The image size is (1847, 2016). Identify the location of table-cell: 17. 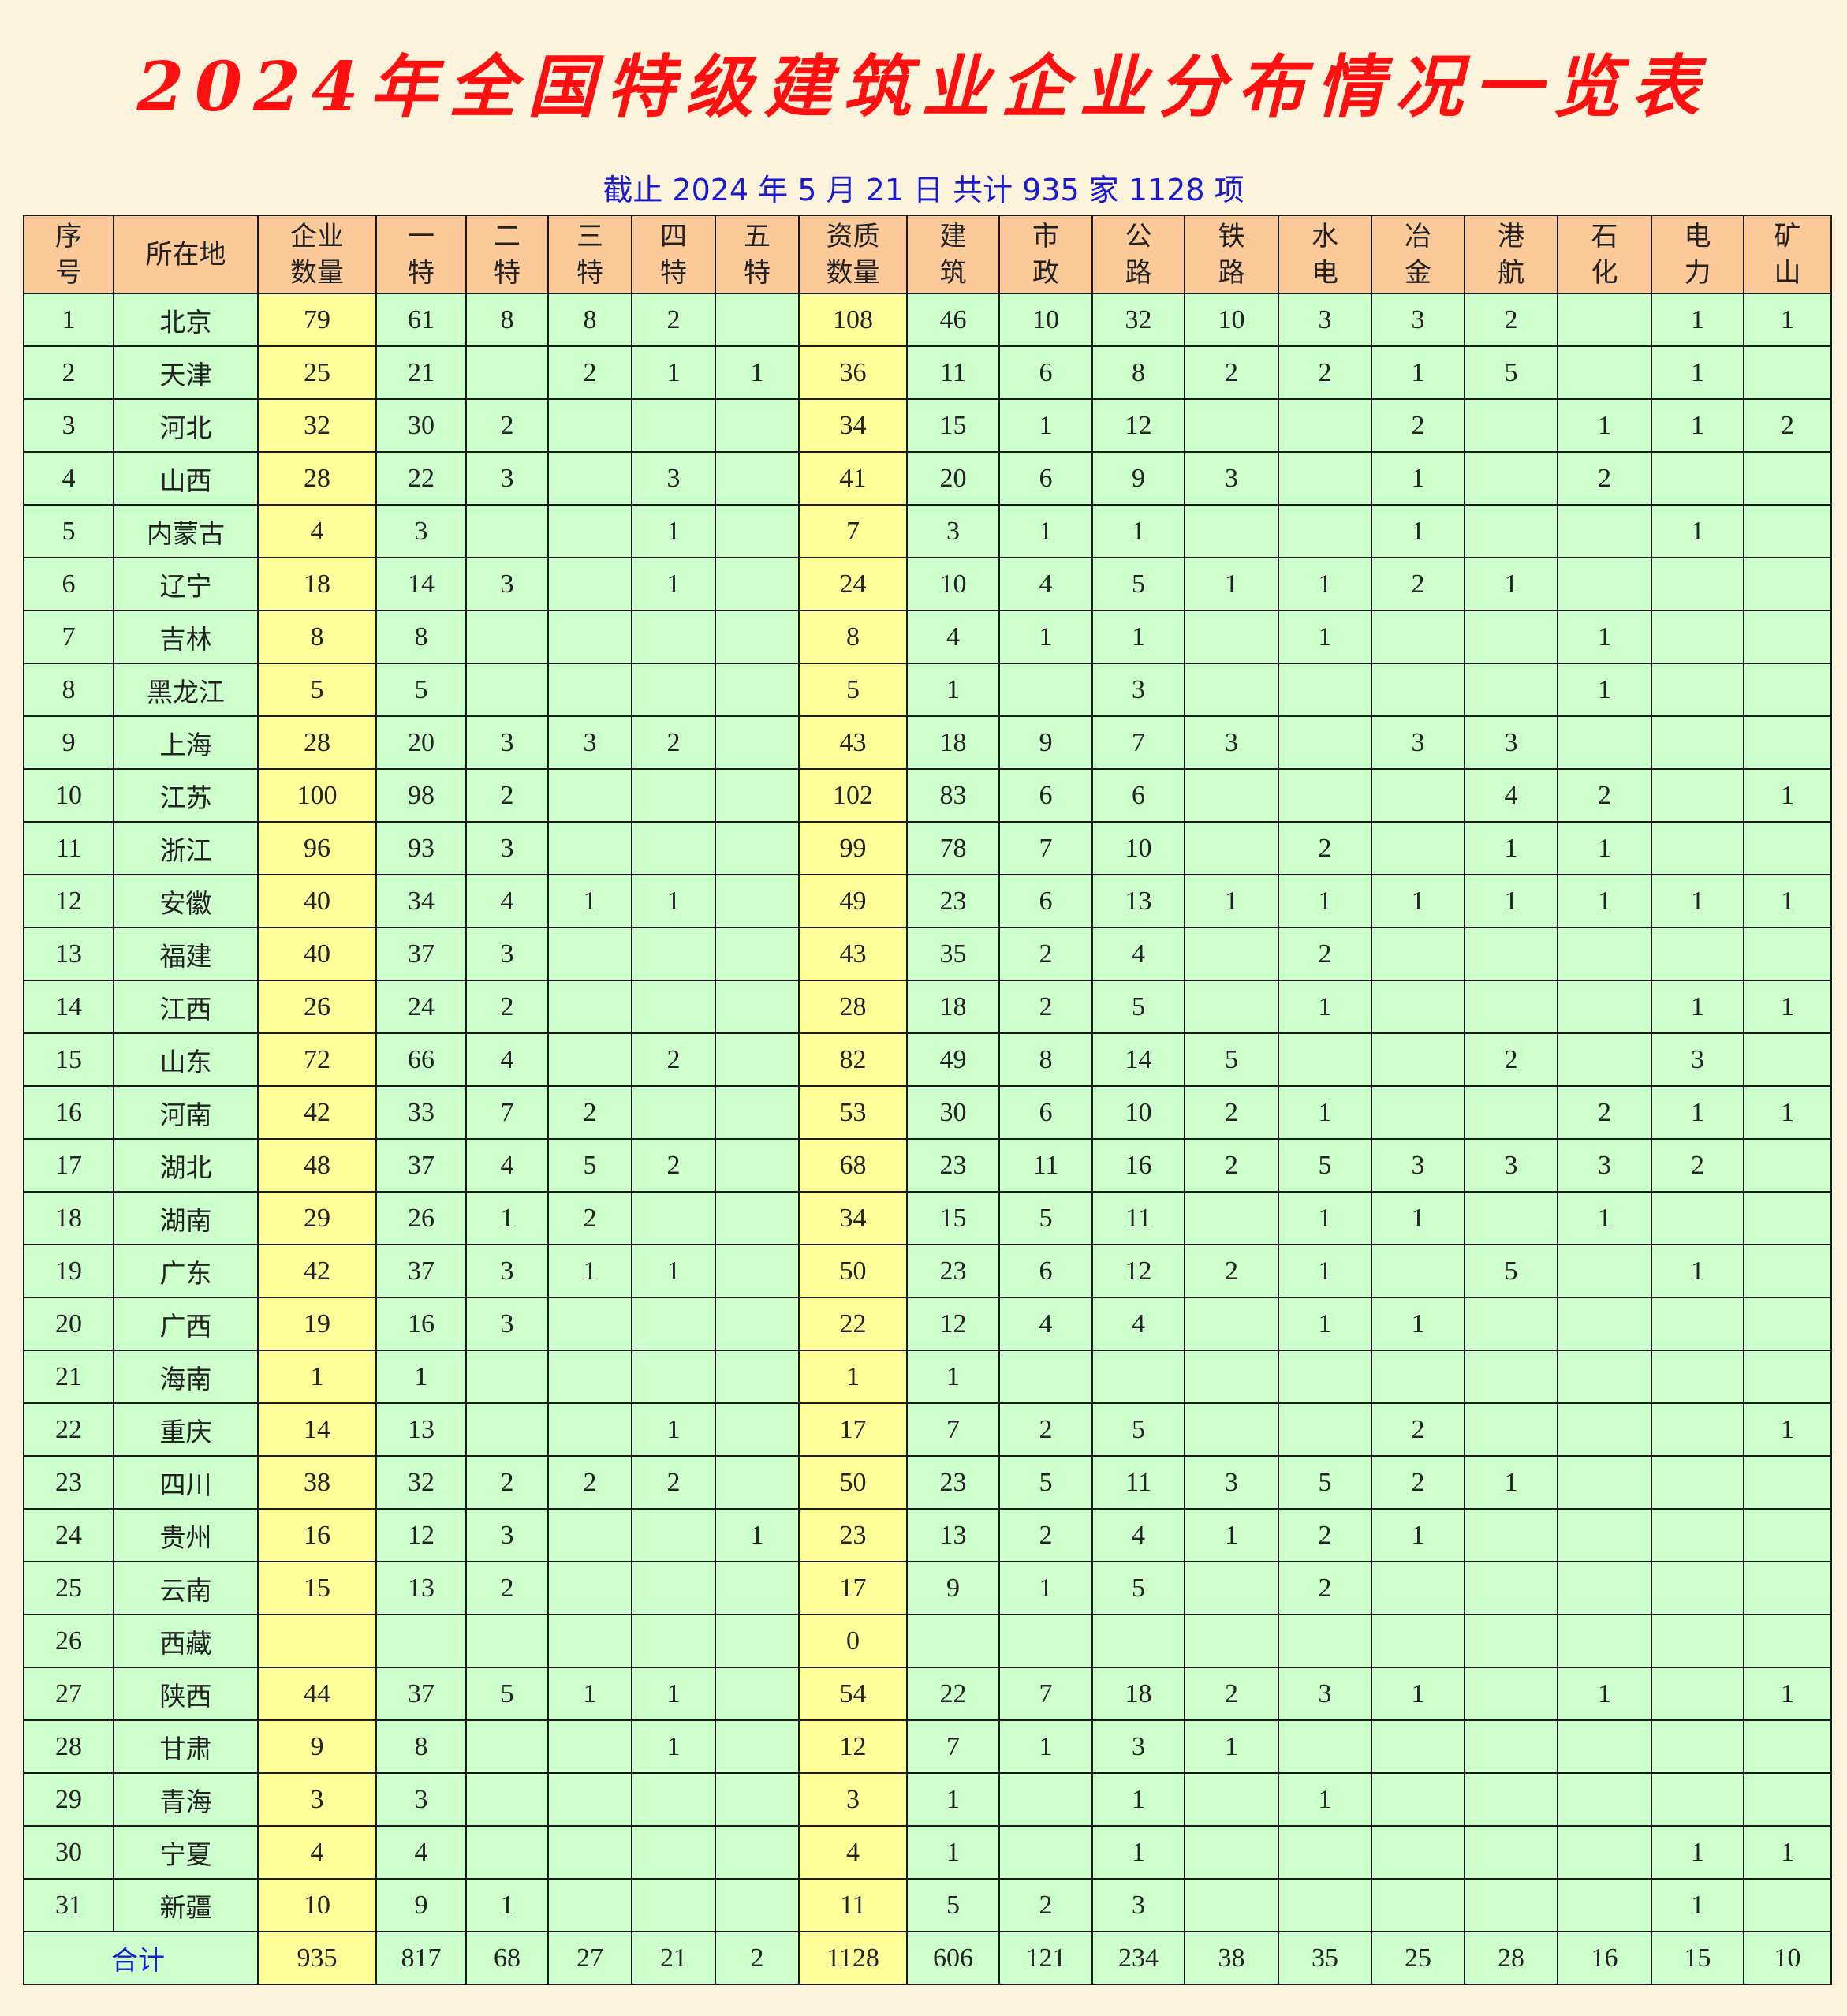
(853, 1429).